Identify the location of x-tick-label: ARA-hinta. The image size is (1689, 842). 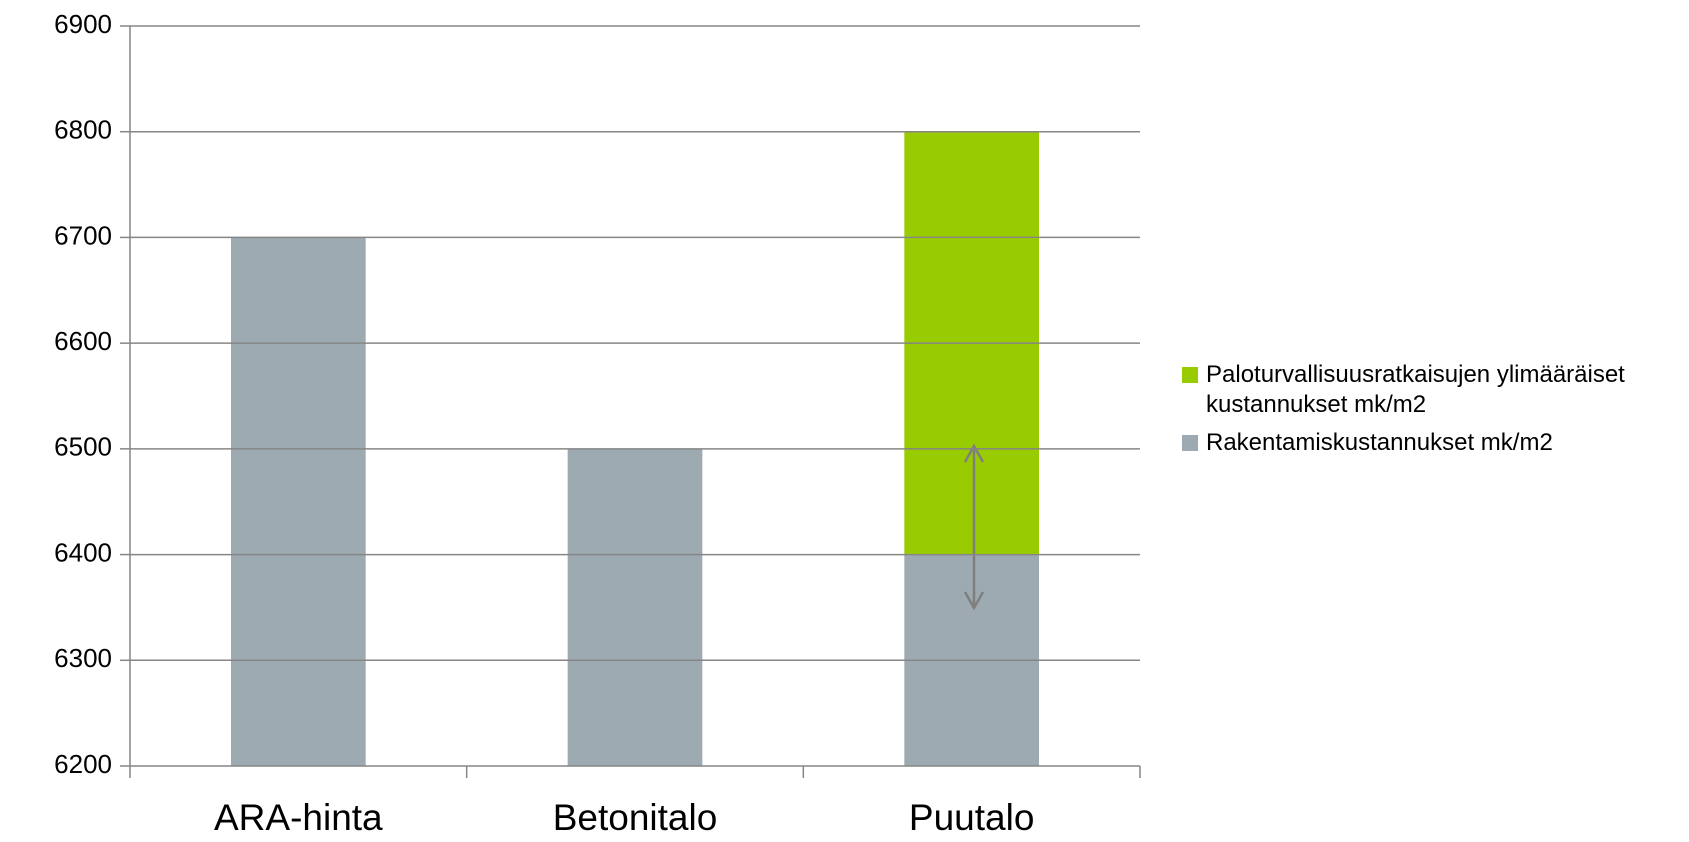
(298, 817).